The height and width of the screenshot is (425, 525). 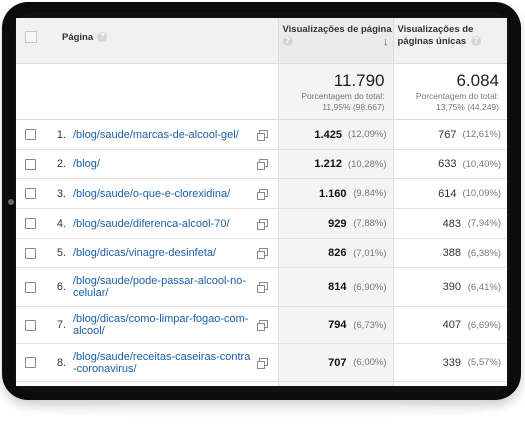 I want to click on unique-views-percent: (10,40%), so click(x=481, y=164).